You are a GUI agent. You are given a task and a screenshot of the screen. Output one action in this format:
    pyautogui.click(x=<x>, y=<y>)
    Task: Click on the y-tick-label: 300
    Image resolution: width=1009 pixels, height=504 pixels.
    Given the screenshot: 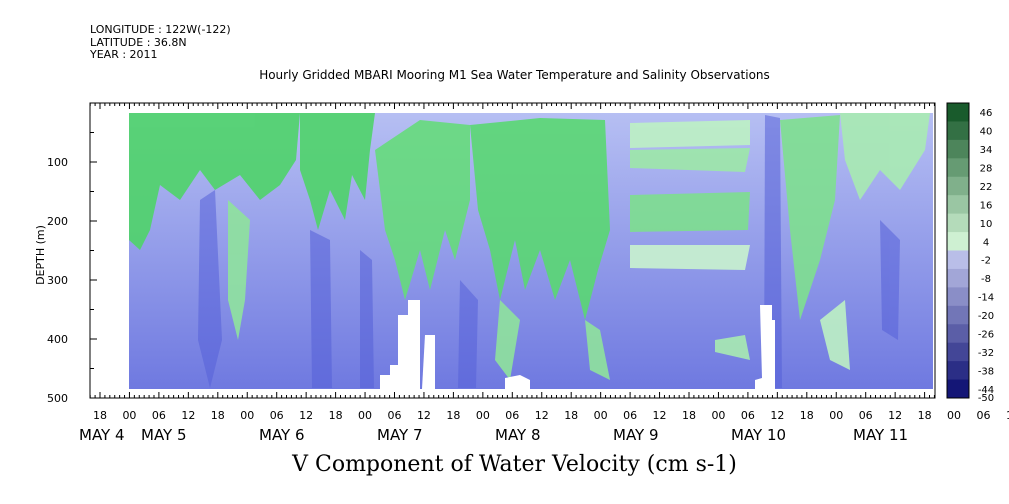 What is the action you would take?
    pyautogui.click(x=57, y=280)
    